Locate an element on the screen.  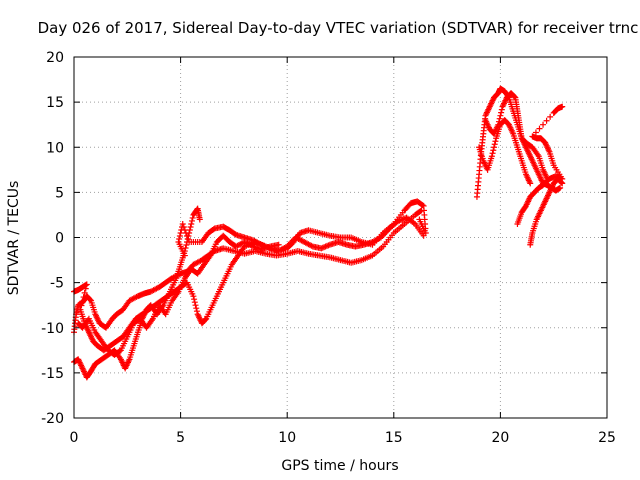
x-tick-label: 25 is located at coordinates (607, 438).